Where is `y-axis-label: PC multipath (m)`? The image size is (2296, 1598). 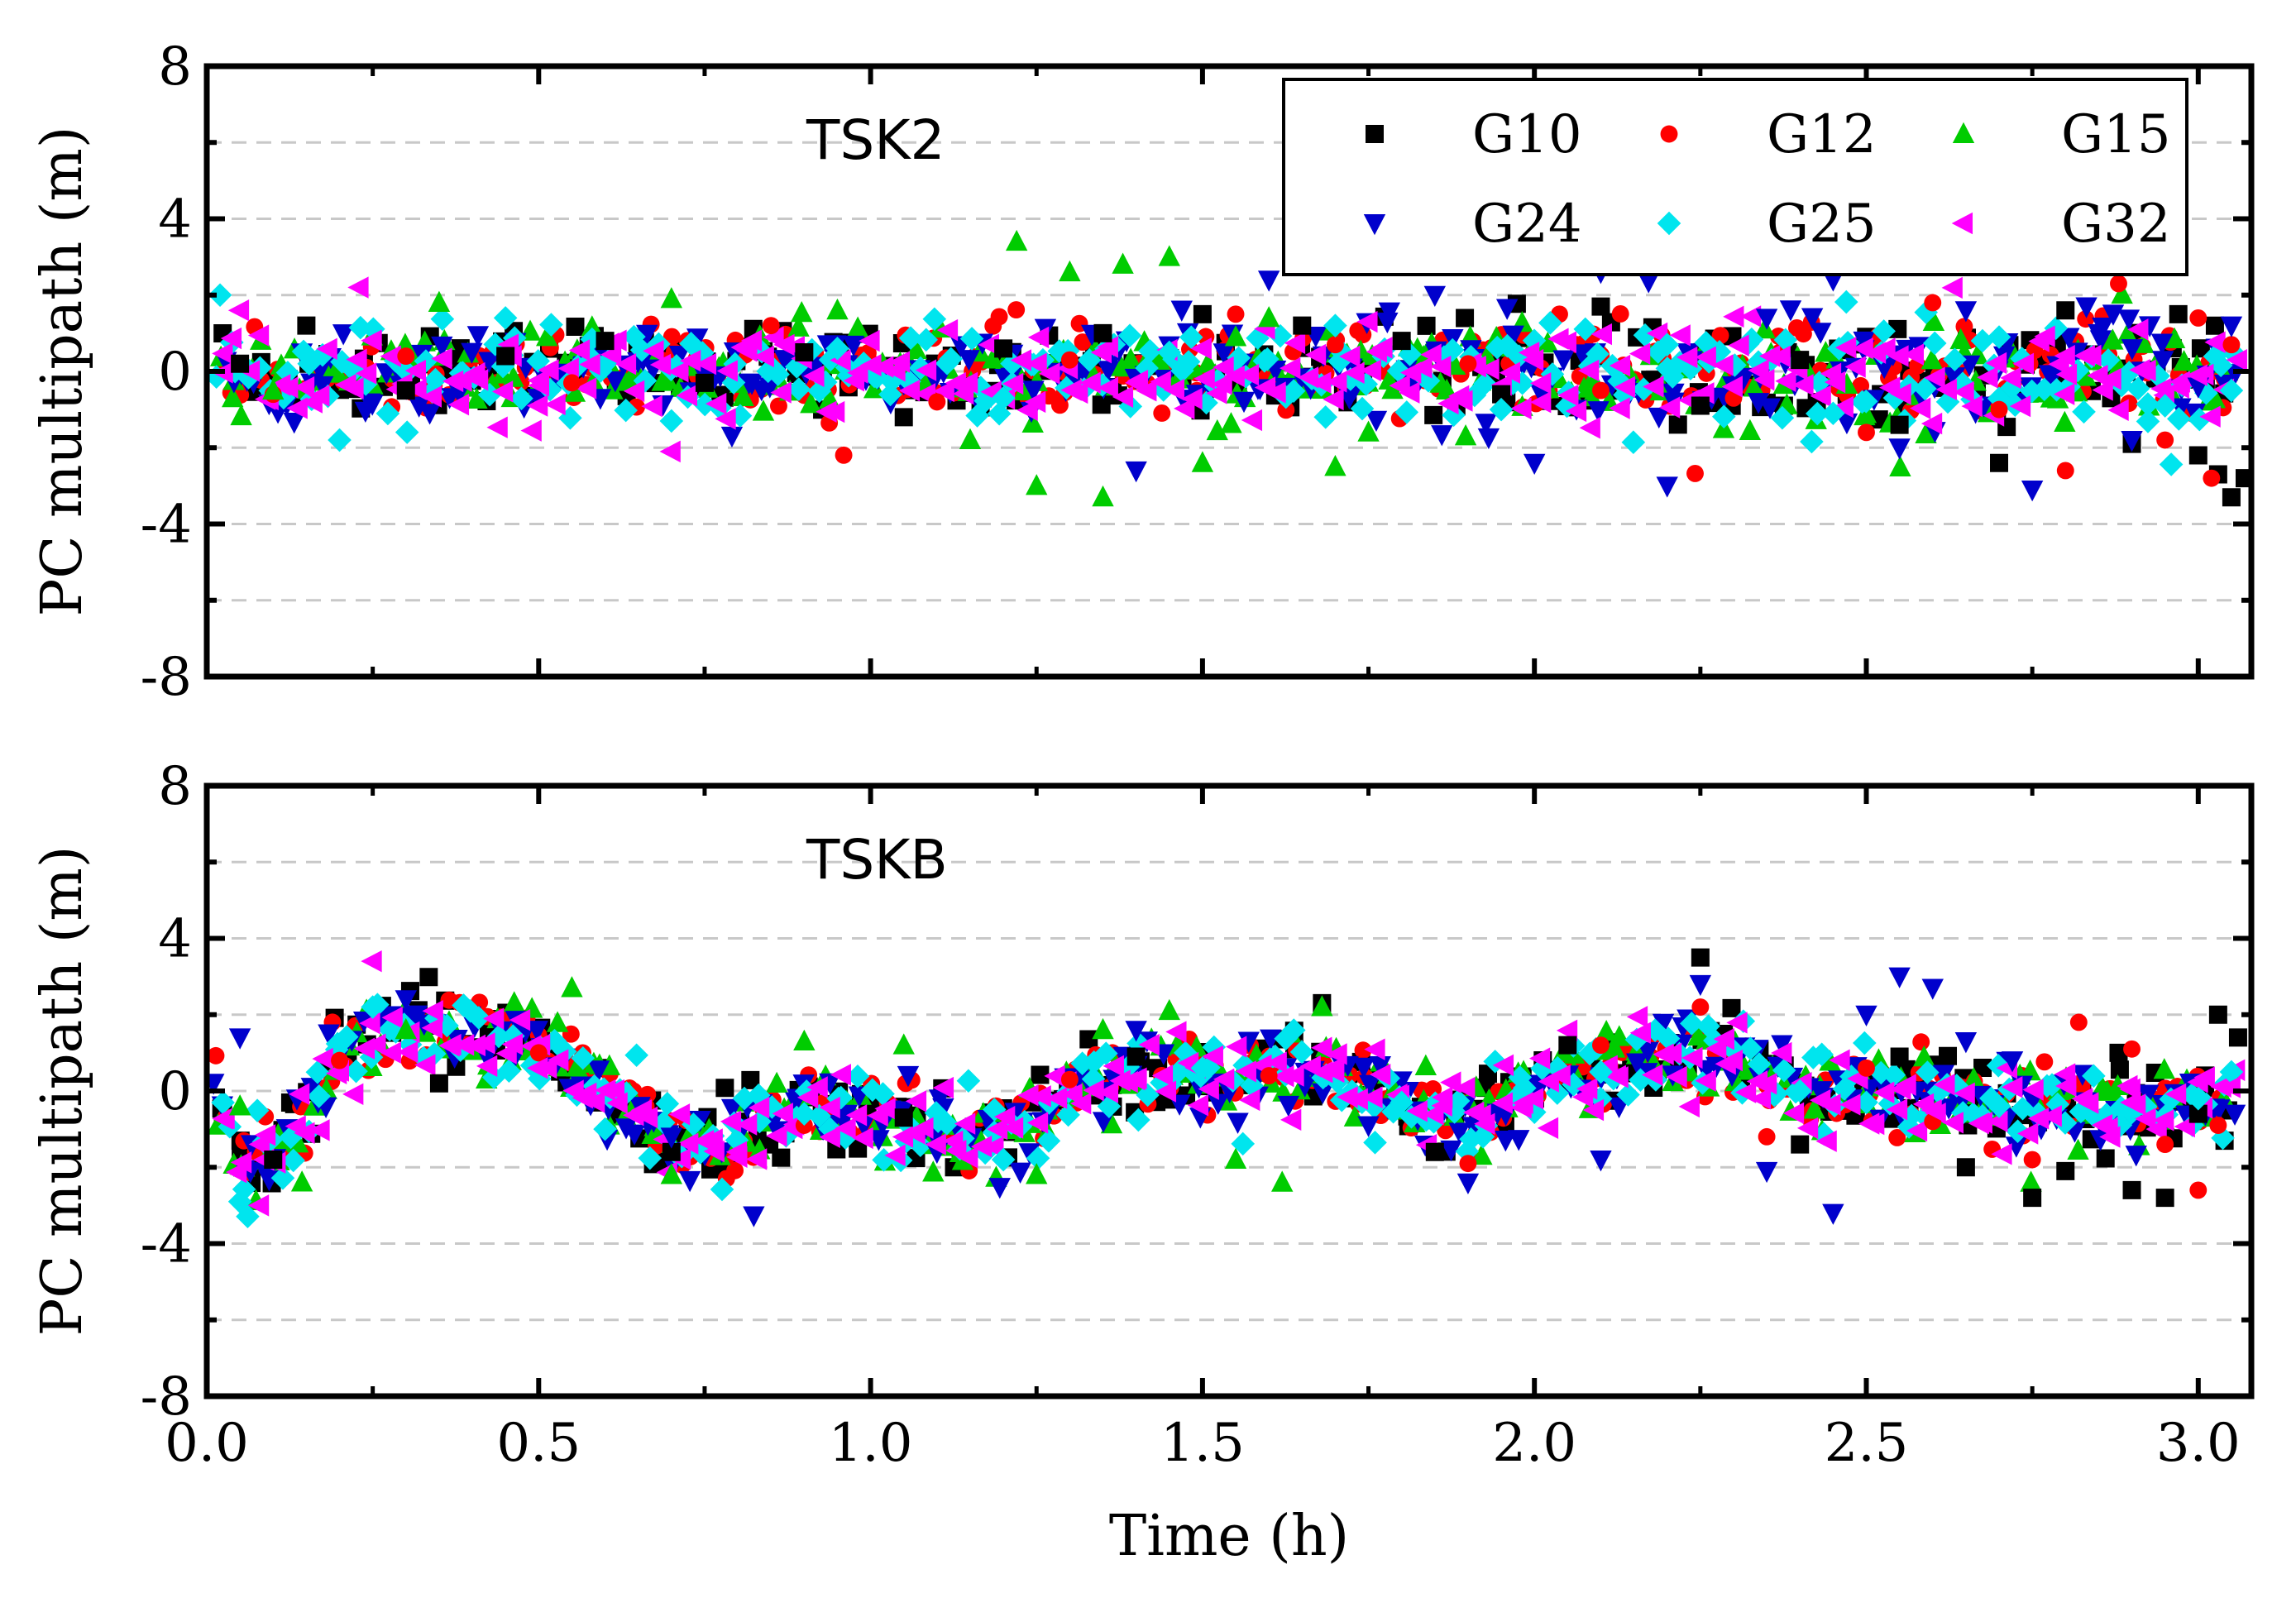 y-axis-label: PC multipath (m) is located at coordinates (62, 1091).